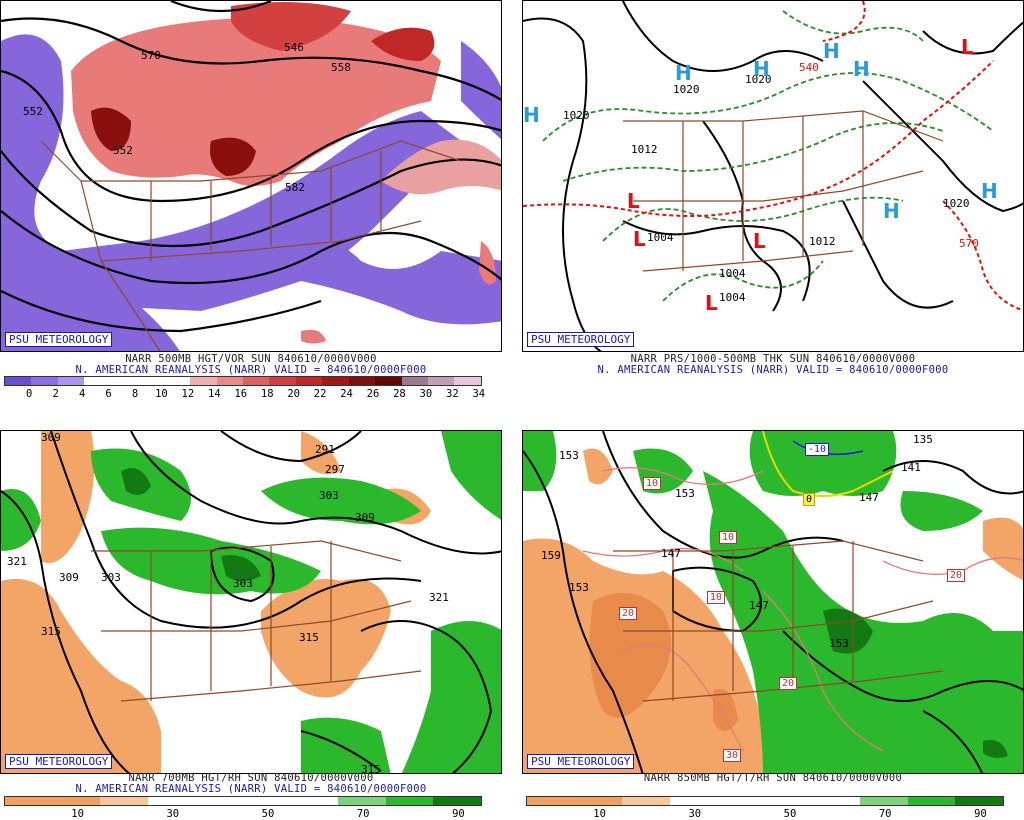 Image resolution: width=1024 pixels, height=820 pixels. What do you see at coordinates (716, 597) in the screenshot?
I see `isotherm-box: 10` at bounding box center [716, 597].